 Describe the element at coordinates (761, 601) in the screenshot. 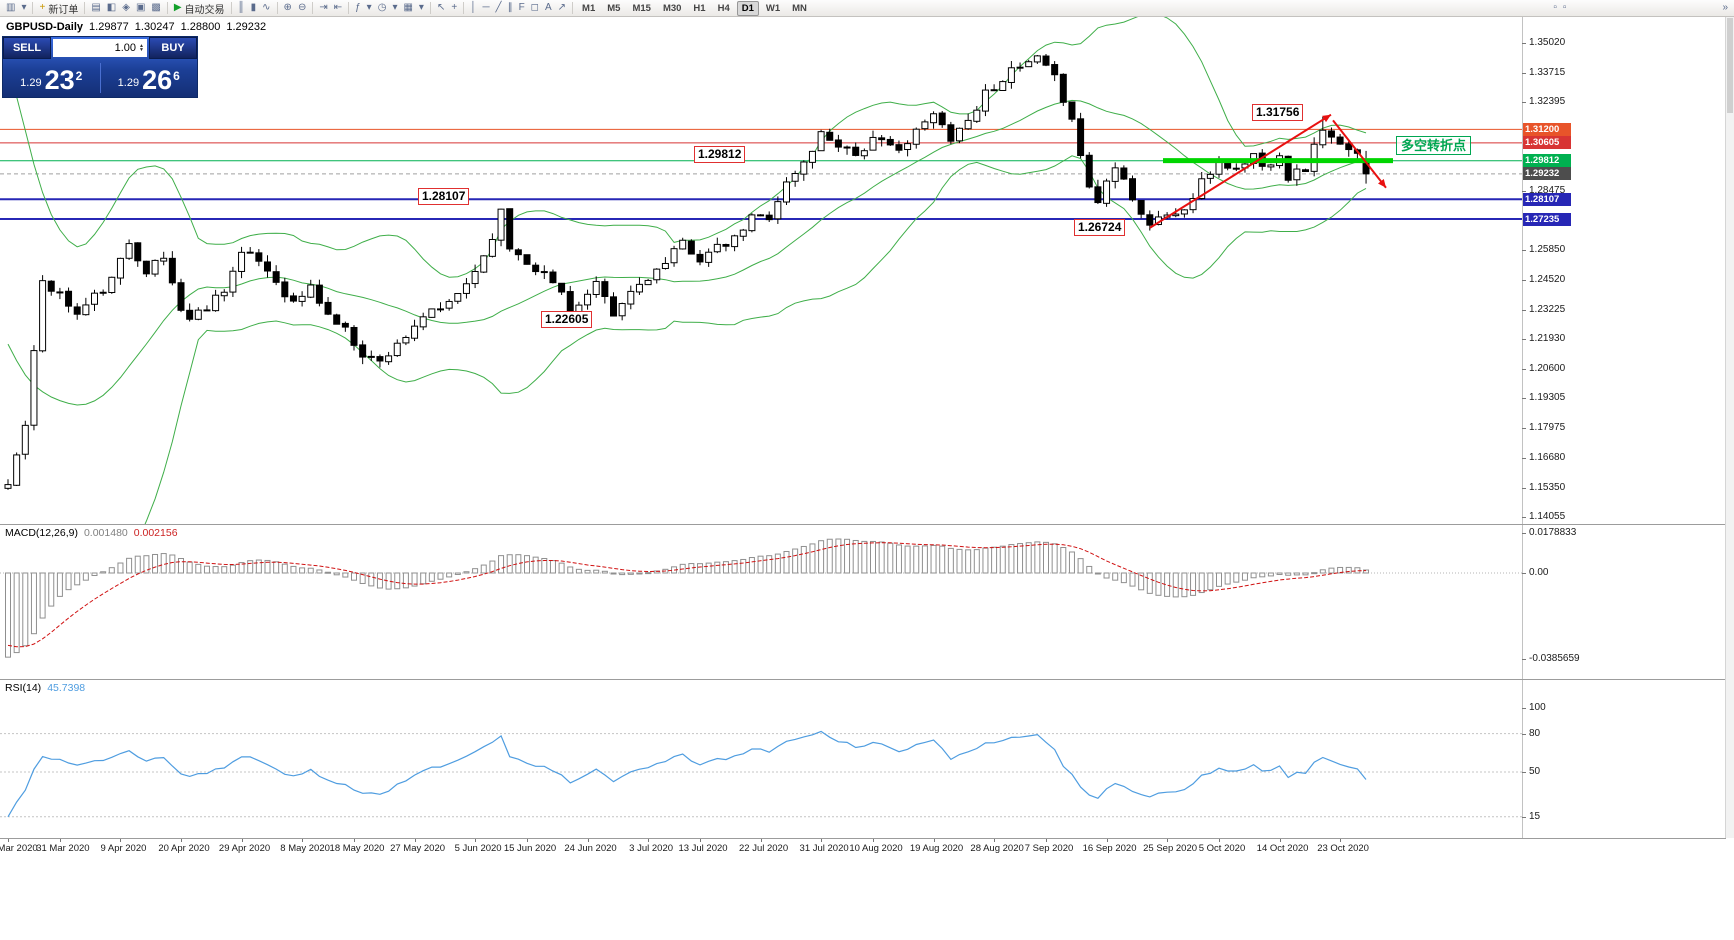

I see `macd-pane-canvas` at that location.